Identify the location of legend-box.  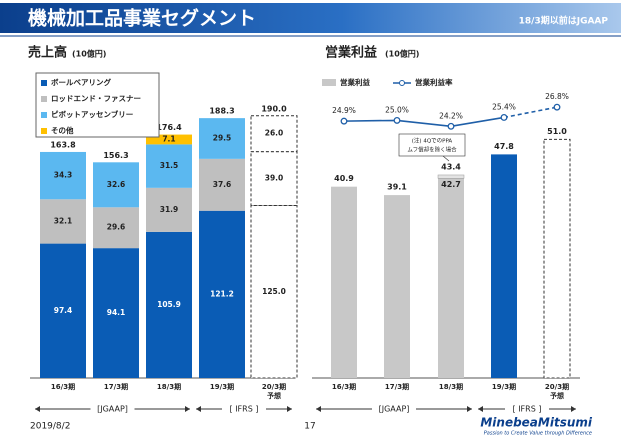
(97, 105).